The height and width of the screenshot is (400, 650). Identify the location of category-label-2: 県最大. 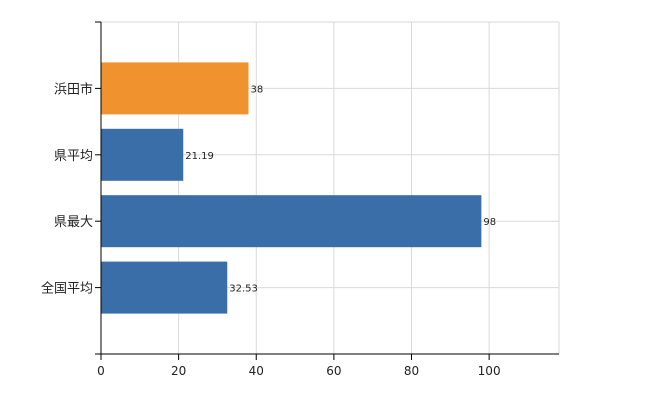
(73, 222).